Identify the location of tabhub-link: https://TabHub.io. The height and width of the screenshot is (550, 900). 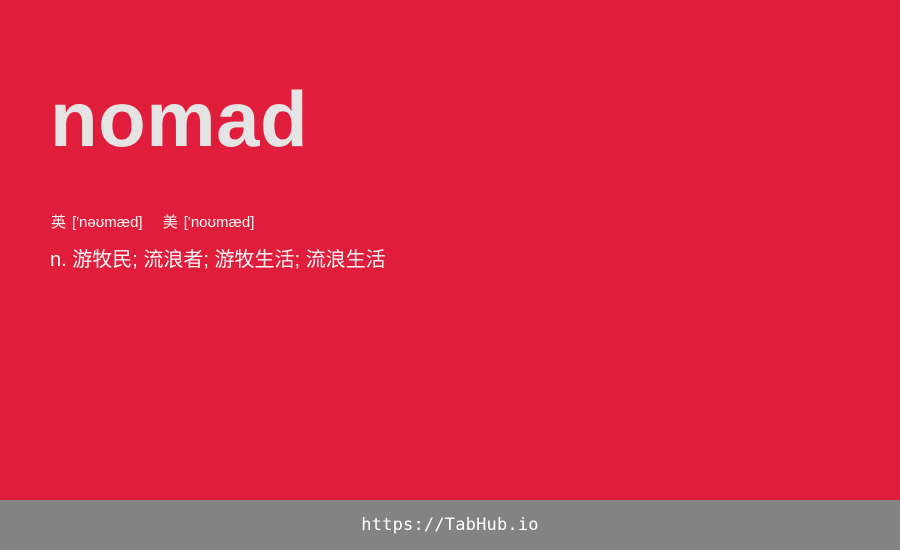
(450, 525).